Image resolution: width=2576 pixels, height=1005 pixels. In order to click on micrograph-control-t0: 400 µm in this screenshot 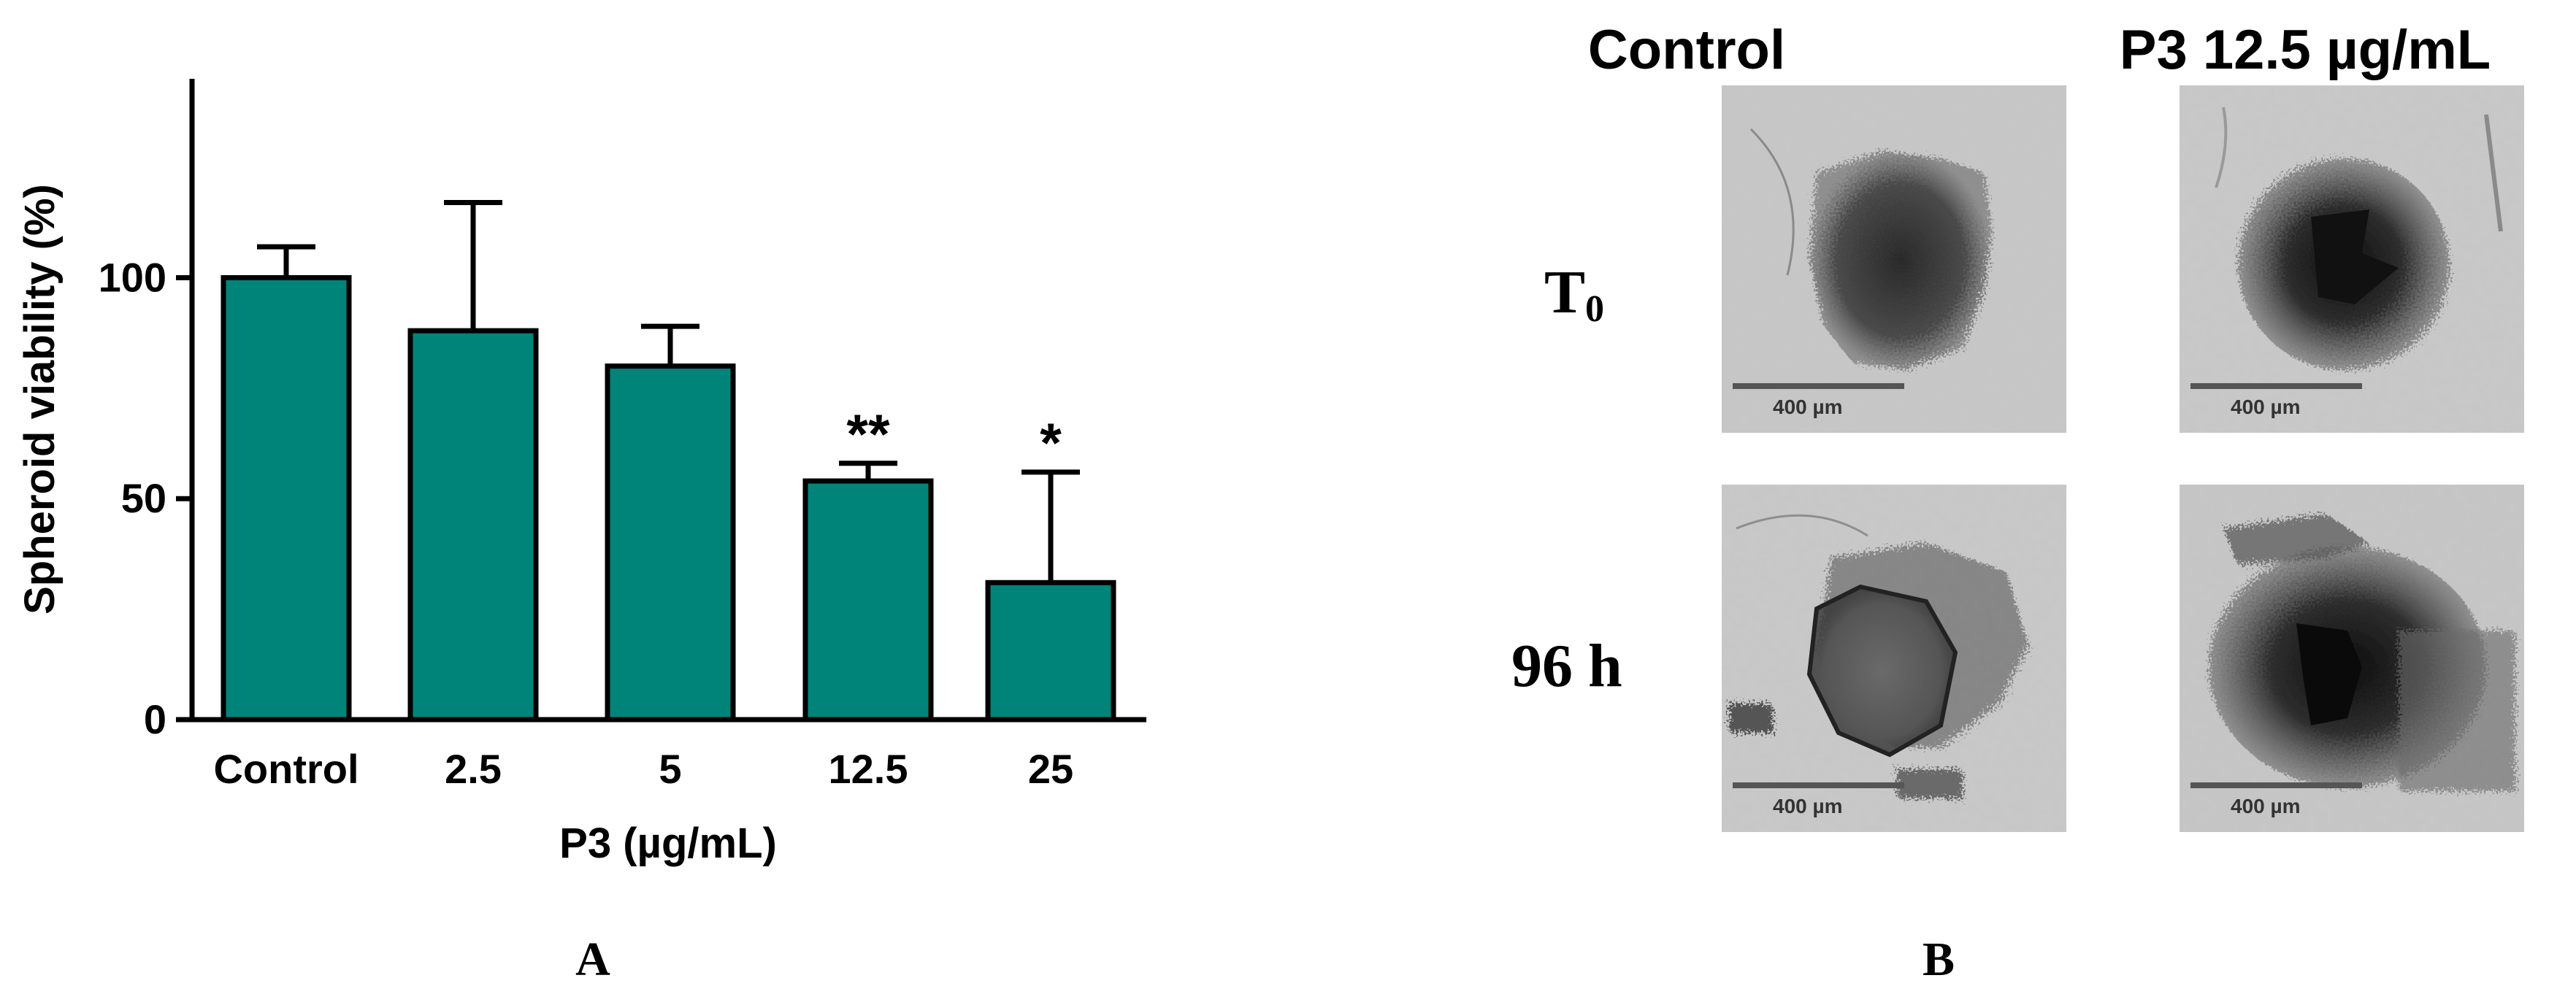, I will do `click(1894, 259)`.